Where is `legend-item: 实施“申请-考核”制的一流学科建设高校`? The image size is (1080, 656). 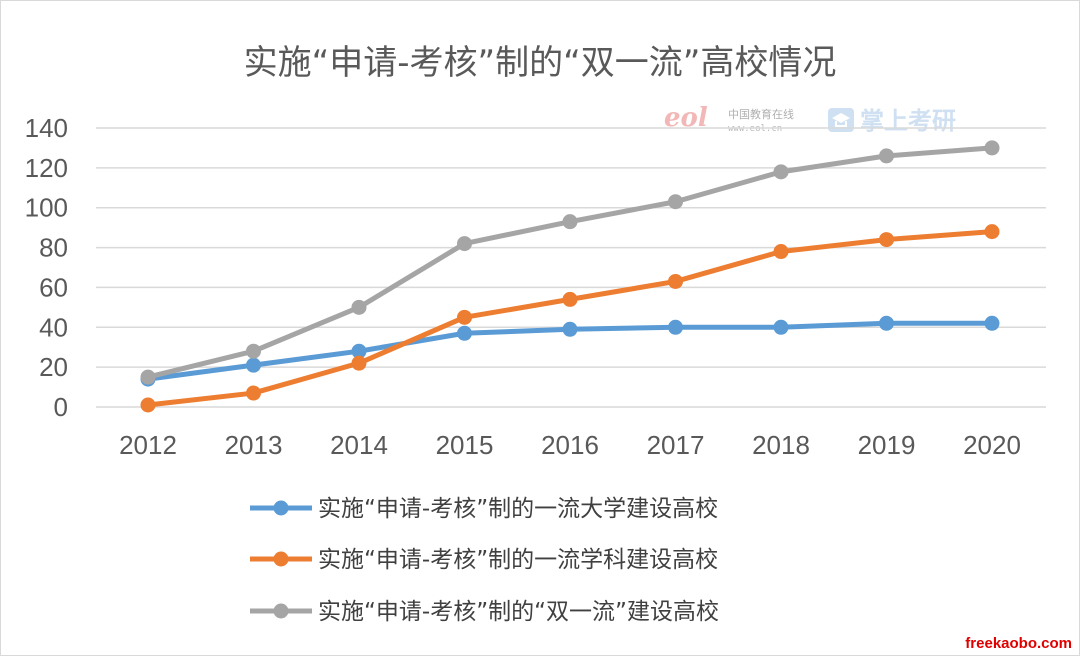 legend-item: 实施“申请-考核”制的一流学科建设高校 is located at coordinates (484, 560).